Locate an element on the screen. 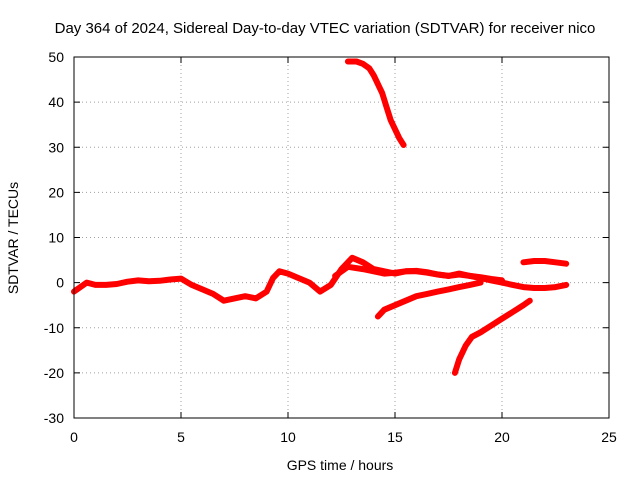  series-line-upper-branch is located at coordinates (418, 273).